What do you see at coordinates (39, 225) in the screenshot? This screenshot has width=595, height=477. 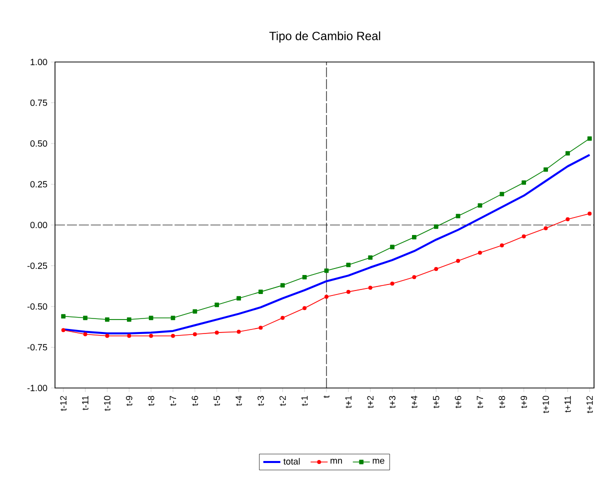 I see `y-tick-label: 0.00` at bounding box center [39, 225].